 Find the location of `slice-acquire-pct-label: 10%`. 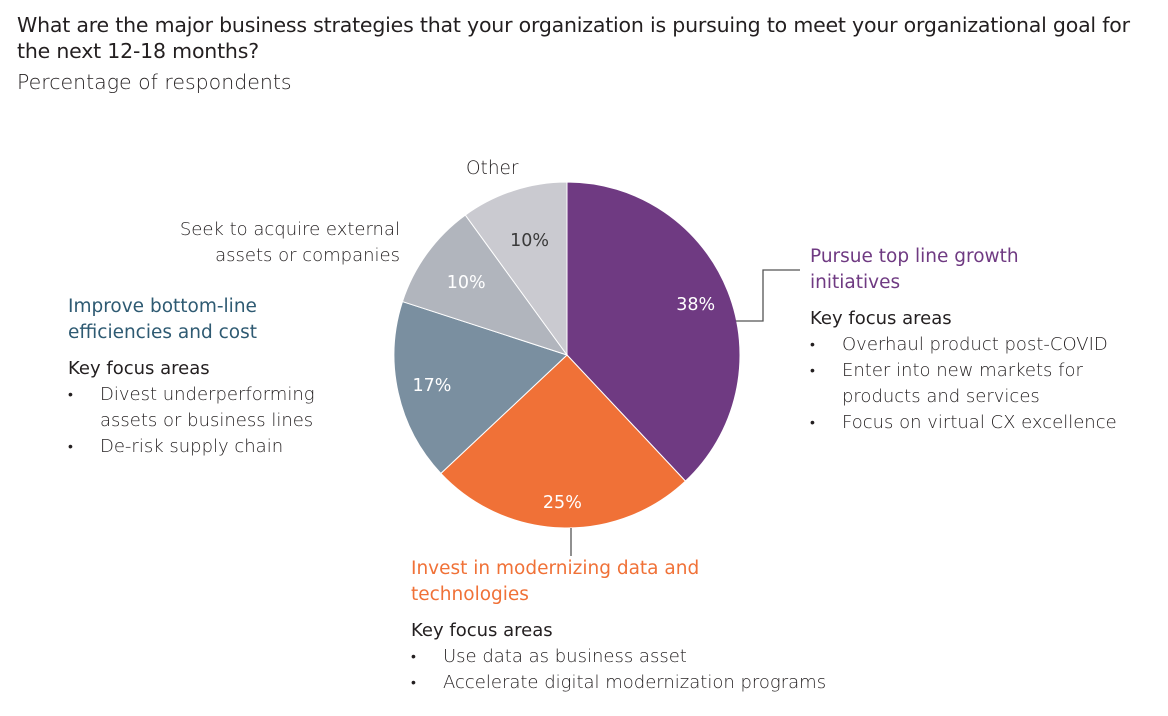

slice-acquire-pct-label: 10% is located at coordinates (466, 283).